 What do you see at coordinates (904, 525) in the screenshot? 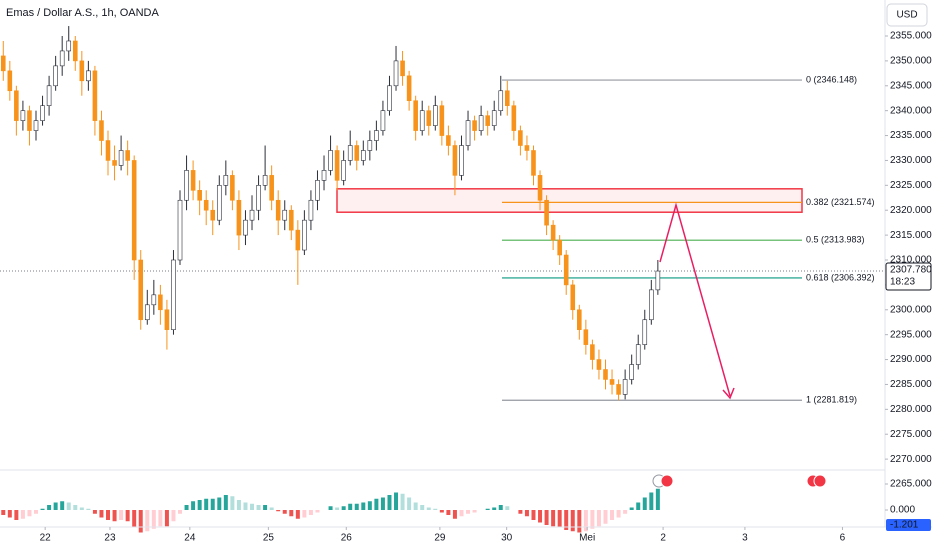
I see `macd-last-label: -1.201` at bounding box center [904, 525].